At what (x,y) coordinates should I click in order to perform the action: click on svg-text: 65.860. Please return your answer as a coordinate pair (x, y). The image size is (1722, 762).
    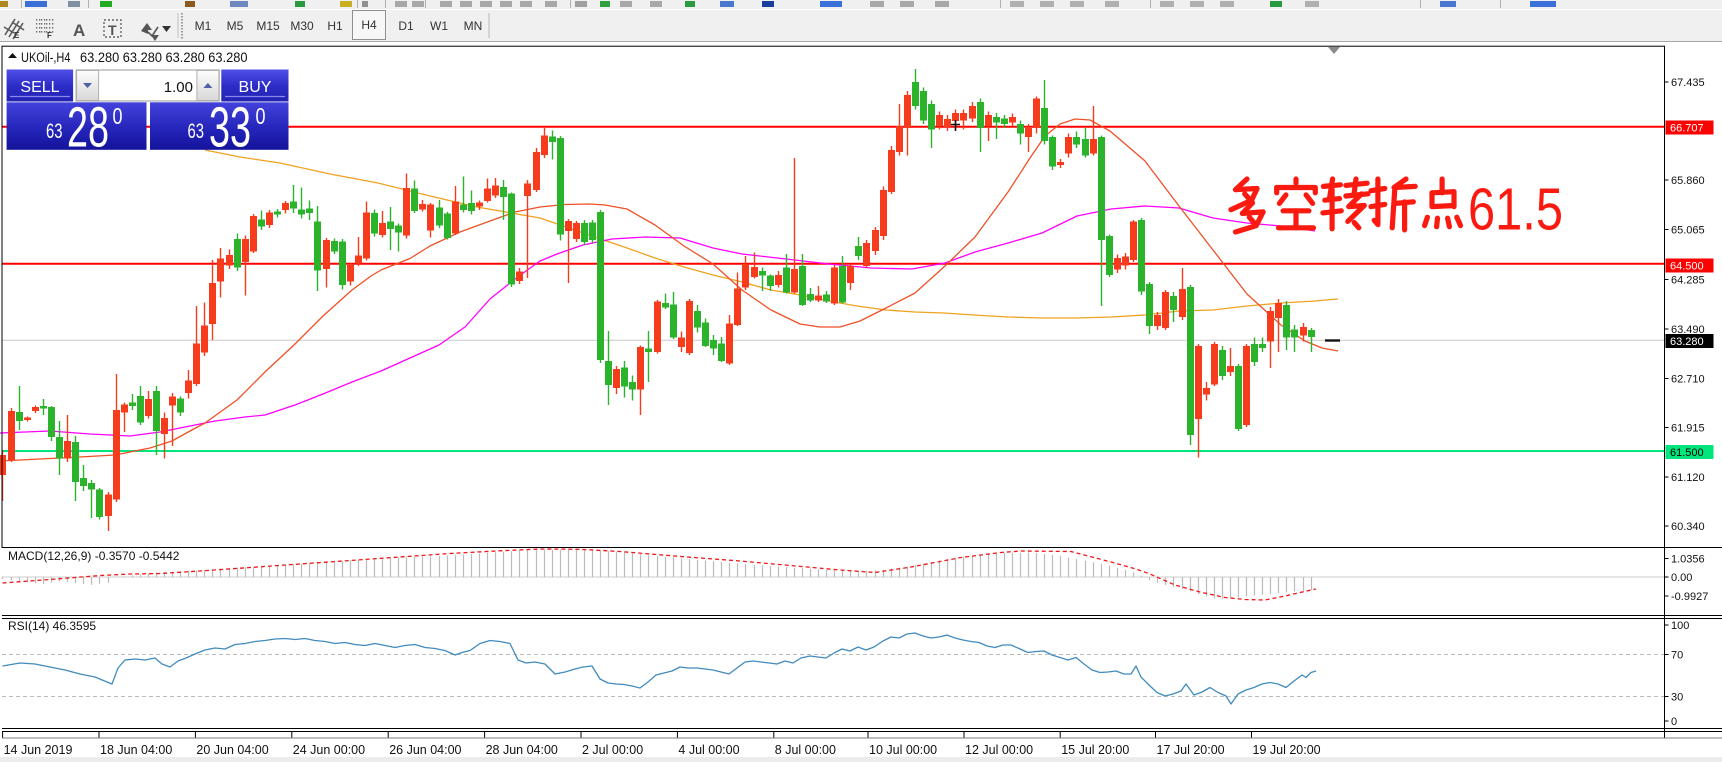
    Looking at the image, I should click on (1688, 181).